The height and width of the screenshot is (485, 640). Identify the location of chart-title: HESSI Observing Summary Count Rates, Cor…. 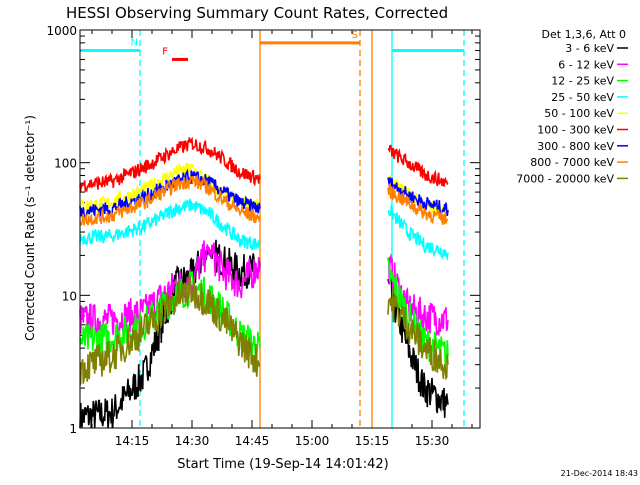
(257, 13).